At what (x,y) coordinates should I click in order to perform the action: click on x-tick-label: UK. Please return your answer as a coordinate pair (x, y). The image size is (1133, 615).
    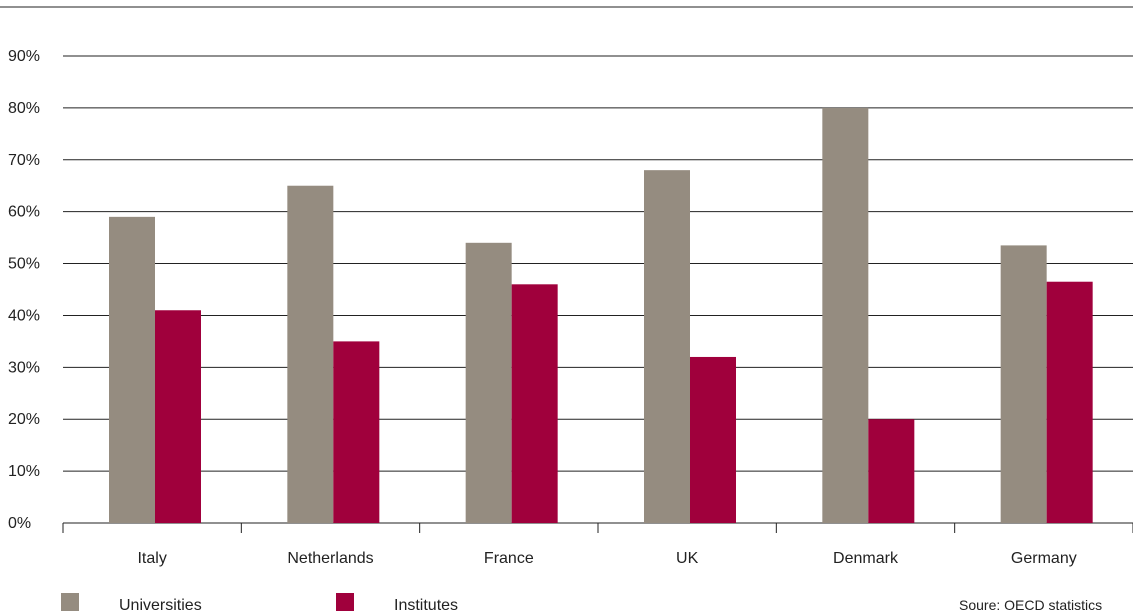
    Looking at the image, I should click on (687, 558).